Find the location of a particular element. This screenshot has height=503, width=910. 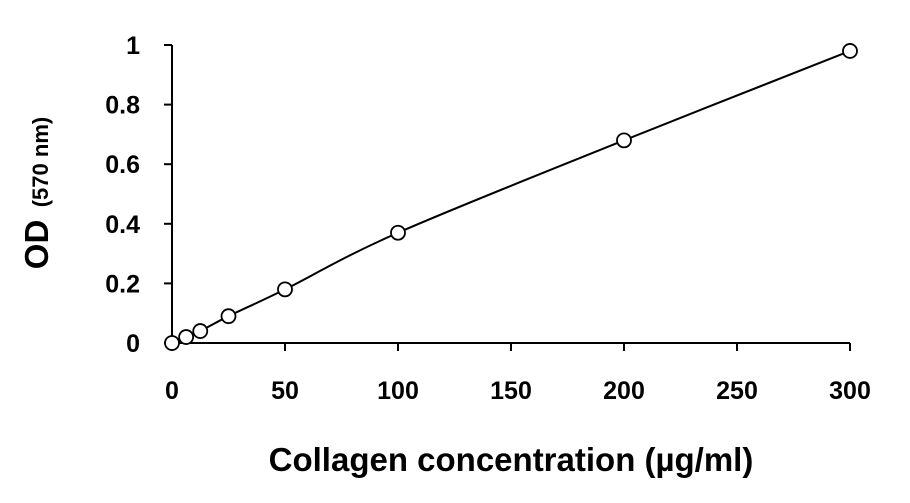

x-tick-label: 100 is located at coordinates (398, 391).